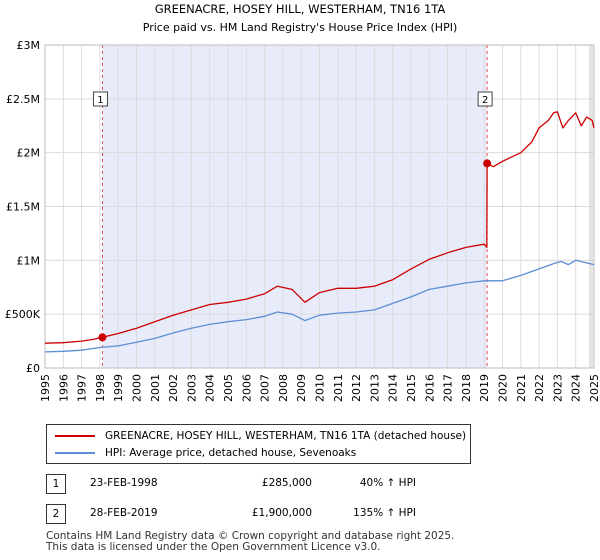 This screenshot has width=600, height=560. Describe the element at coordinates (23, 99) in the screenshot. I see `y-tick-label: £2.5M` at that location.